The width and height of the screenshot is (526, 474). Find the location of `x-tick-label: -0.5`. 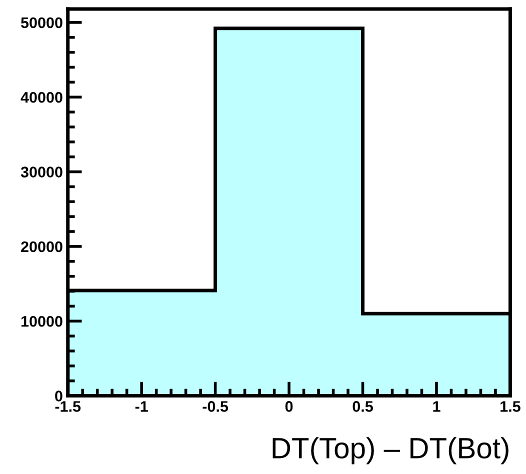

x-tick-label: -0.5 is located at coordinates (215, 406).